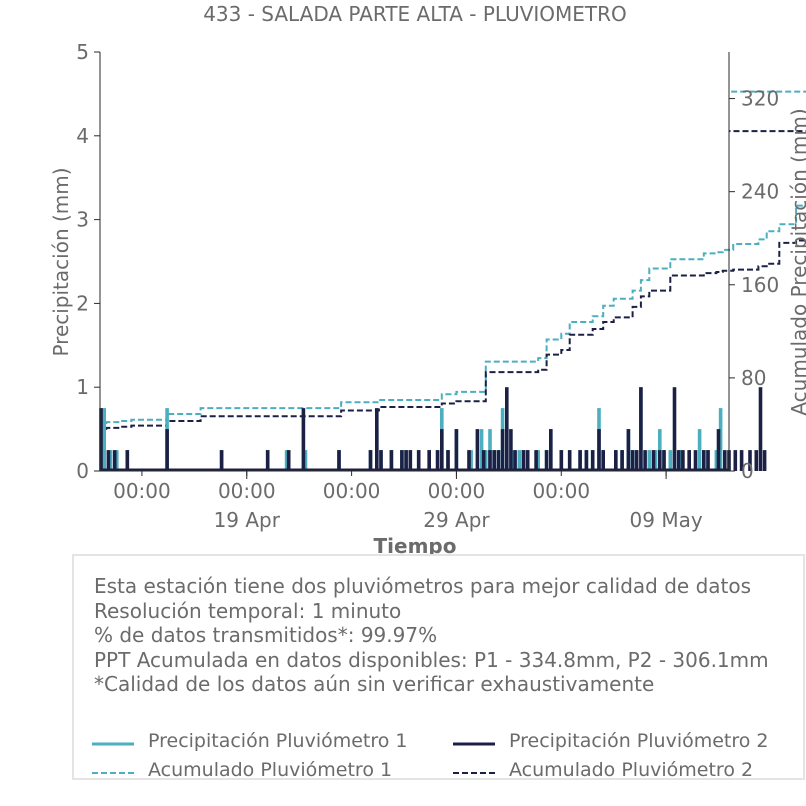 The height and width of the screenshot is (806, 806). I want to click on x-date-label: 29 Apr, so click(456, 520).